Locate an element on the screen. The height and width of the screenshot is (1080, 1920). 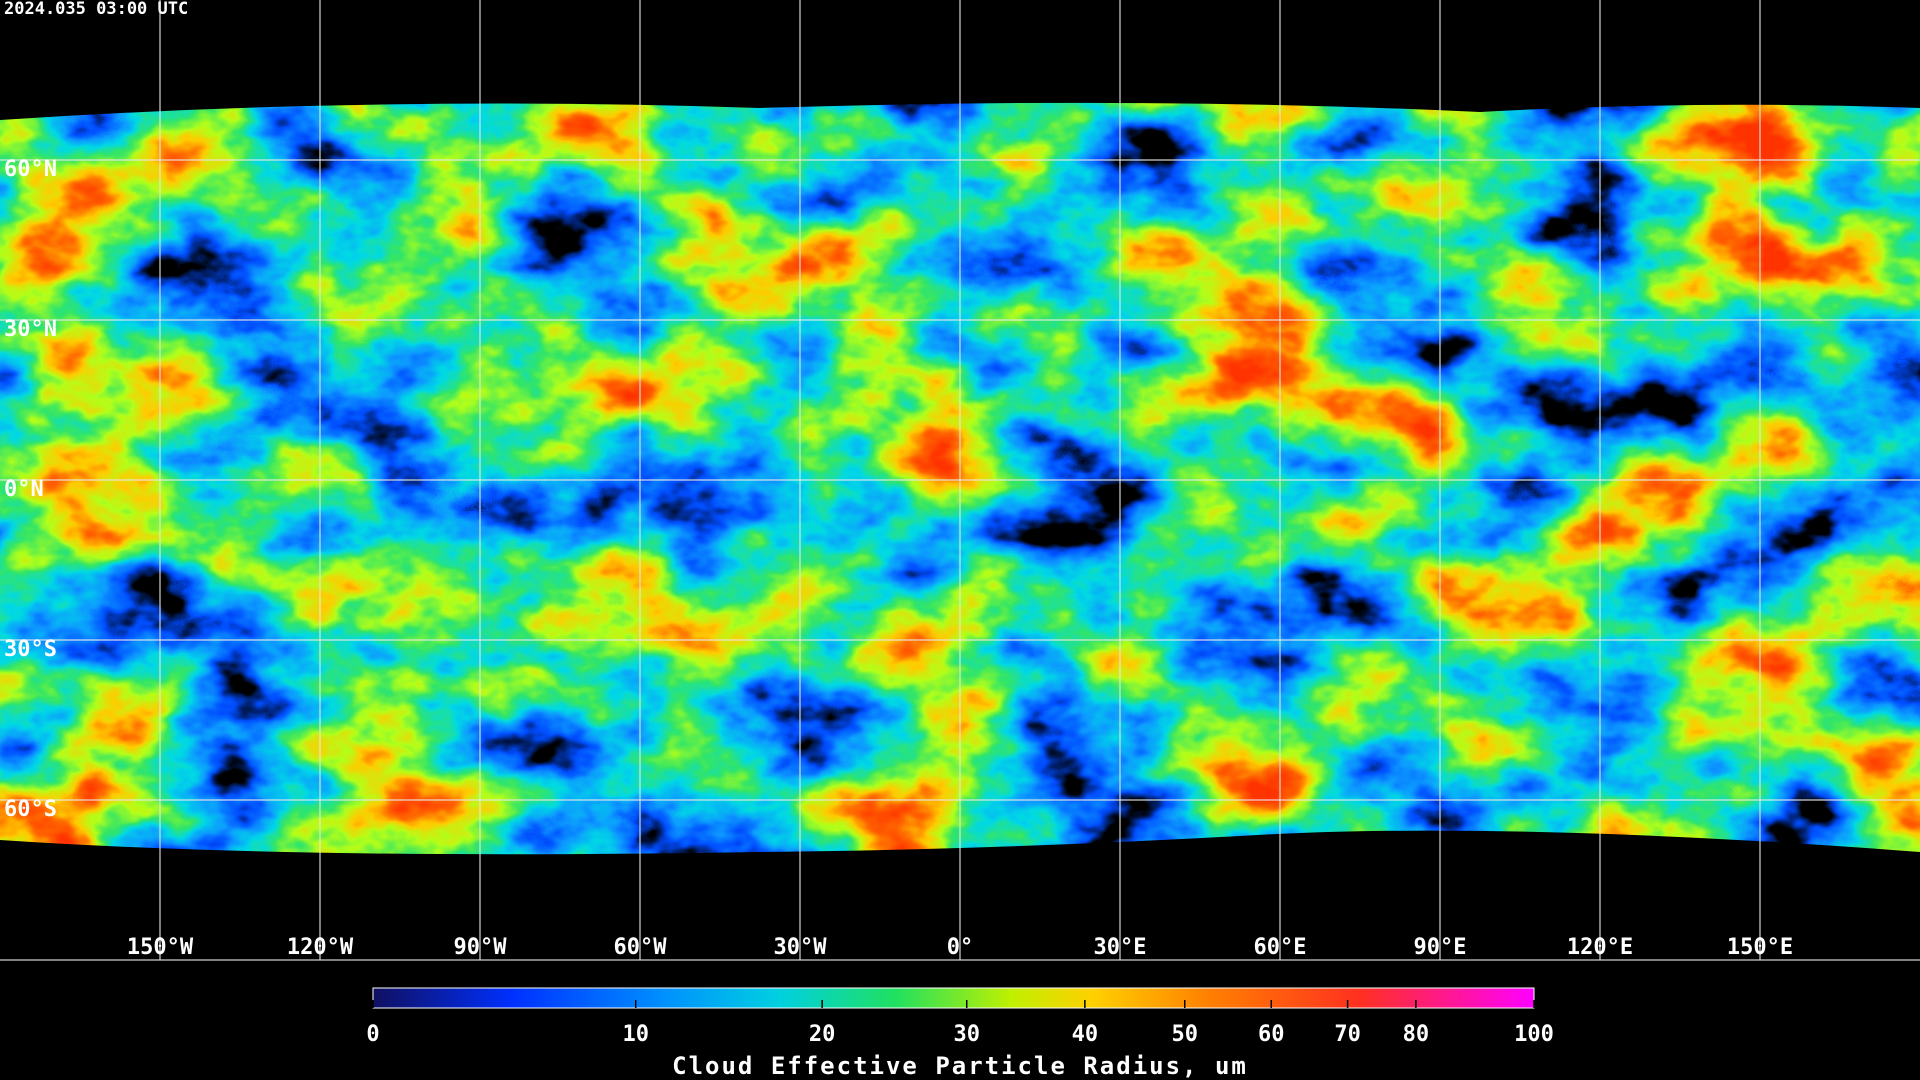
longitude-label: 60°E is located at coordinates (1280, 947).